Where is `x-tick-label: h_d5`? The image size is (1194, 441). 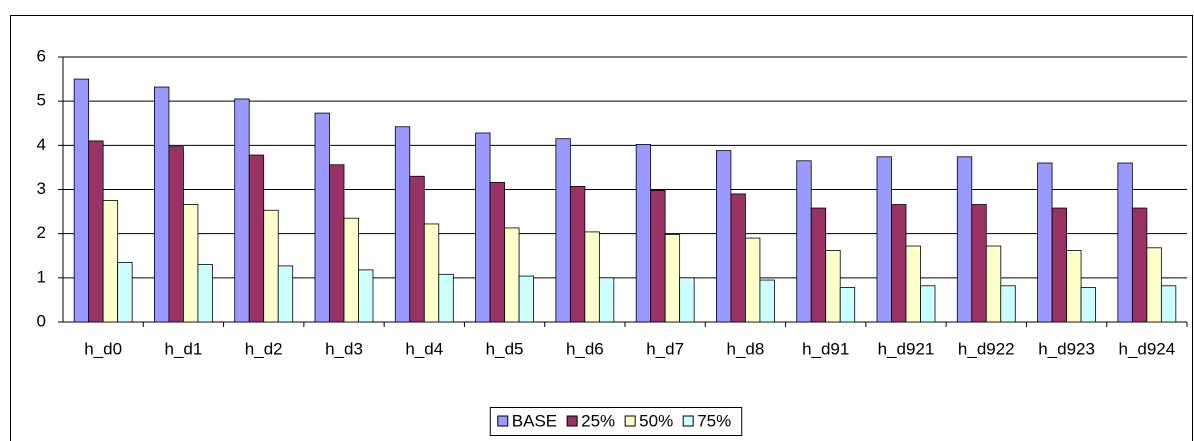 x-tick-label: h_d5 is located at coordinates (505, 348).